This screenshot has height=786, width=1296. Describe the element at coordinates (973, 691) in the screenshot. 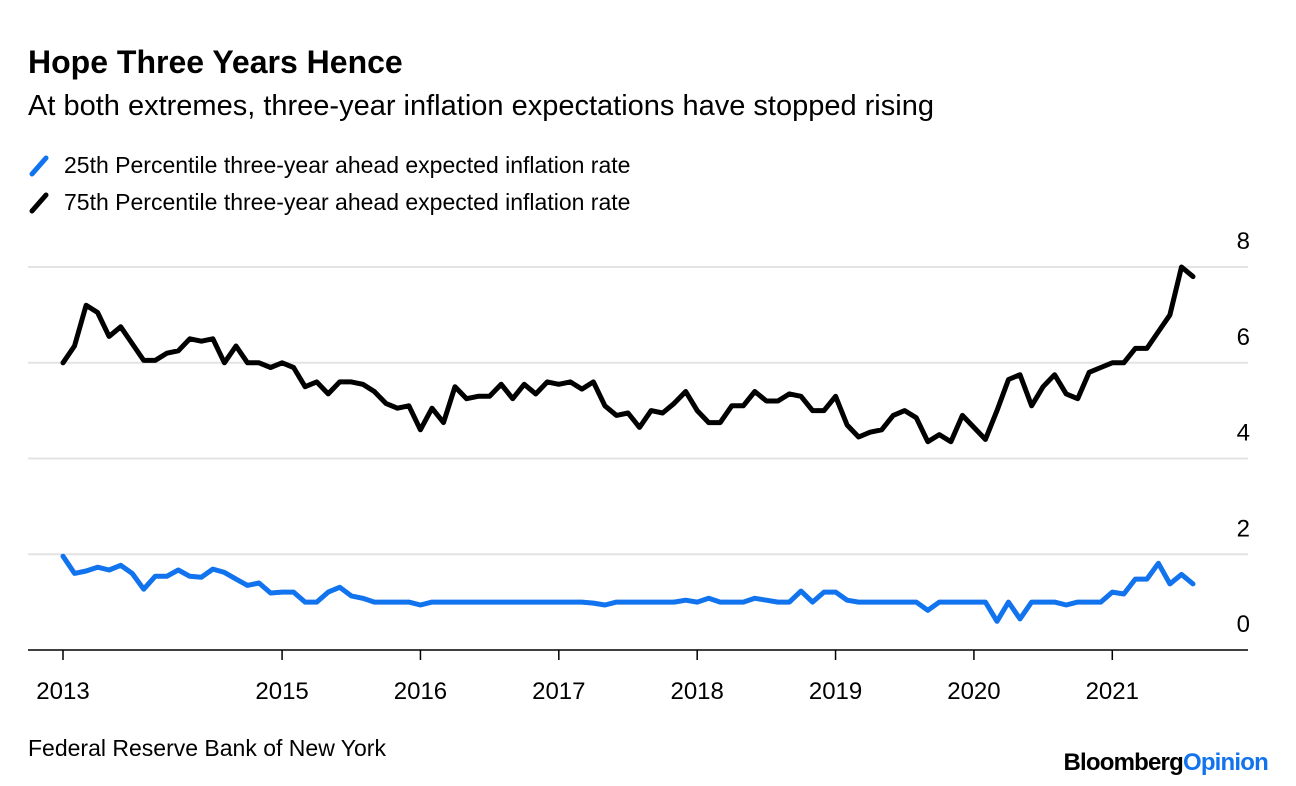

I see `x-tick-label: 2020` at that location.